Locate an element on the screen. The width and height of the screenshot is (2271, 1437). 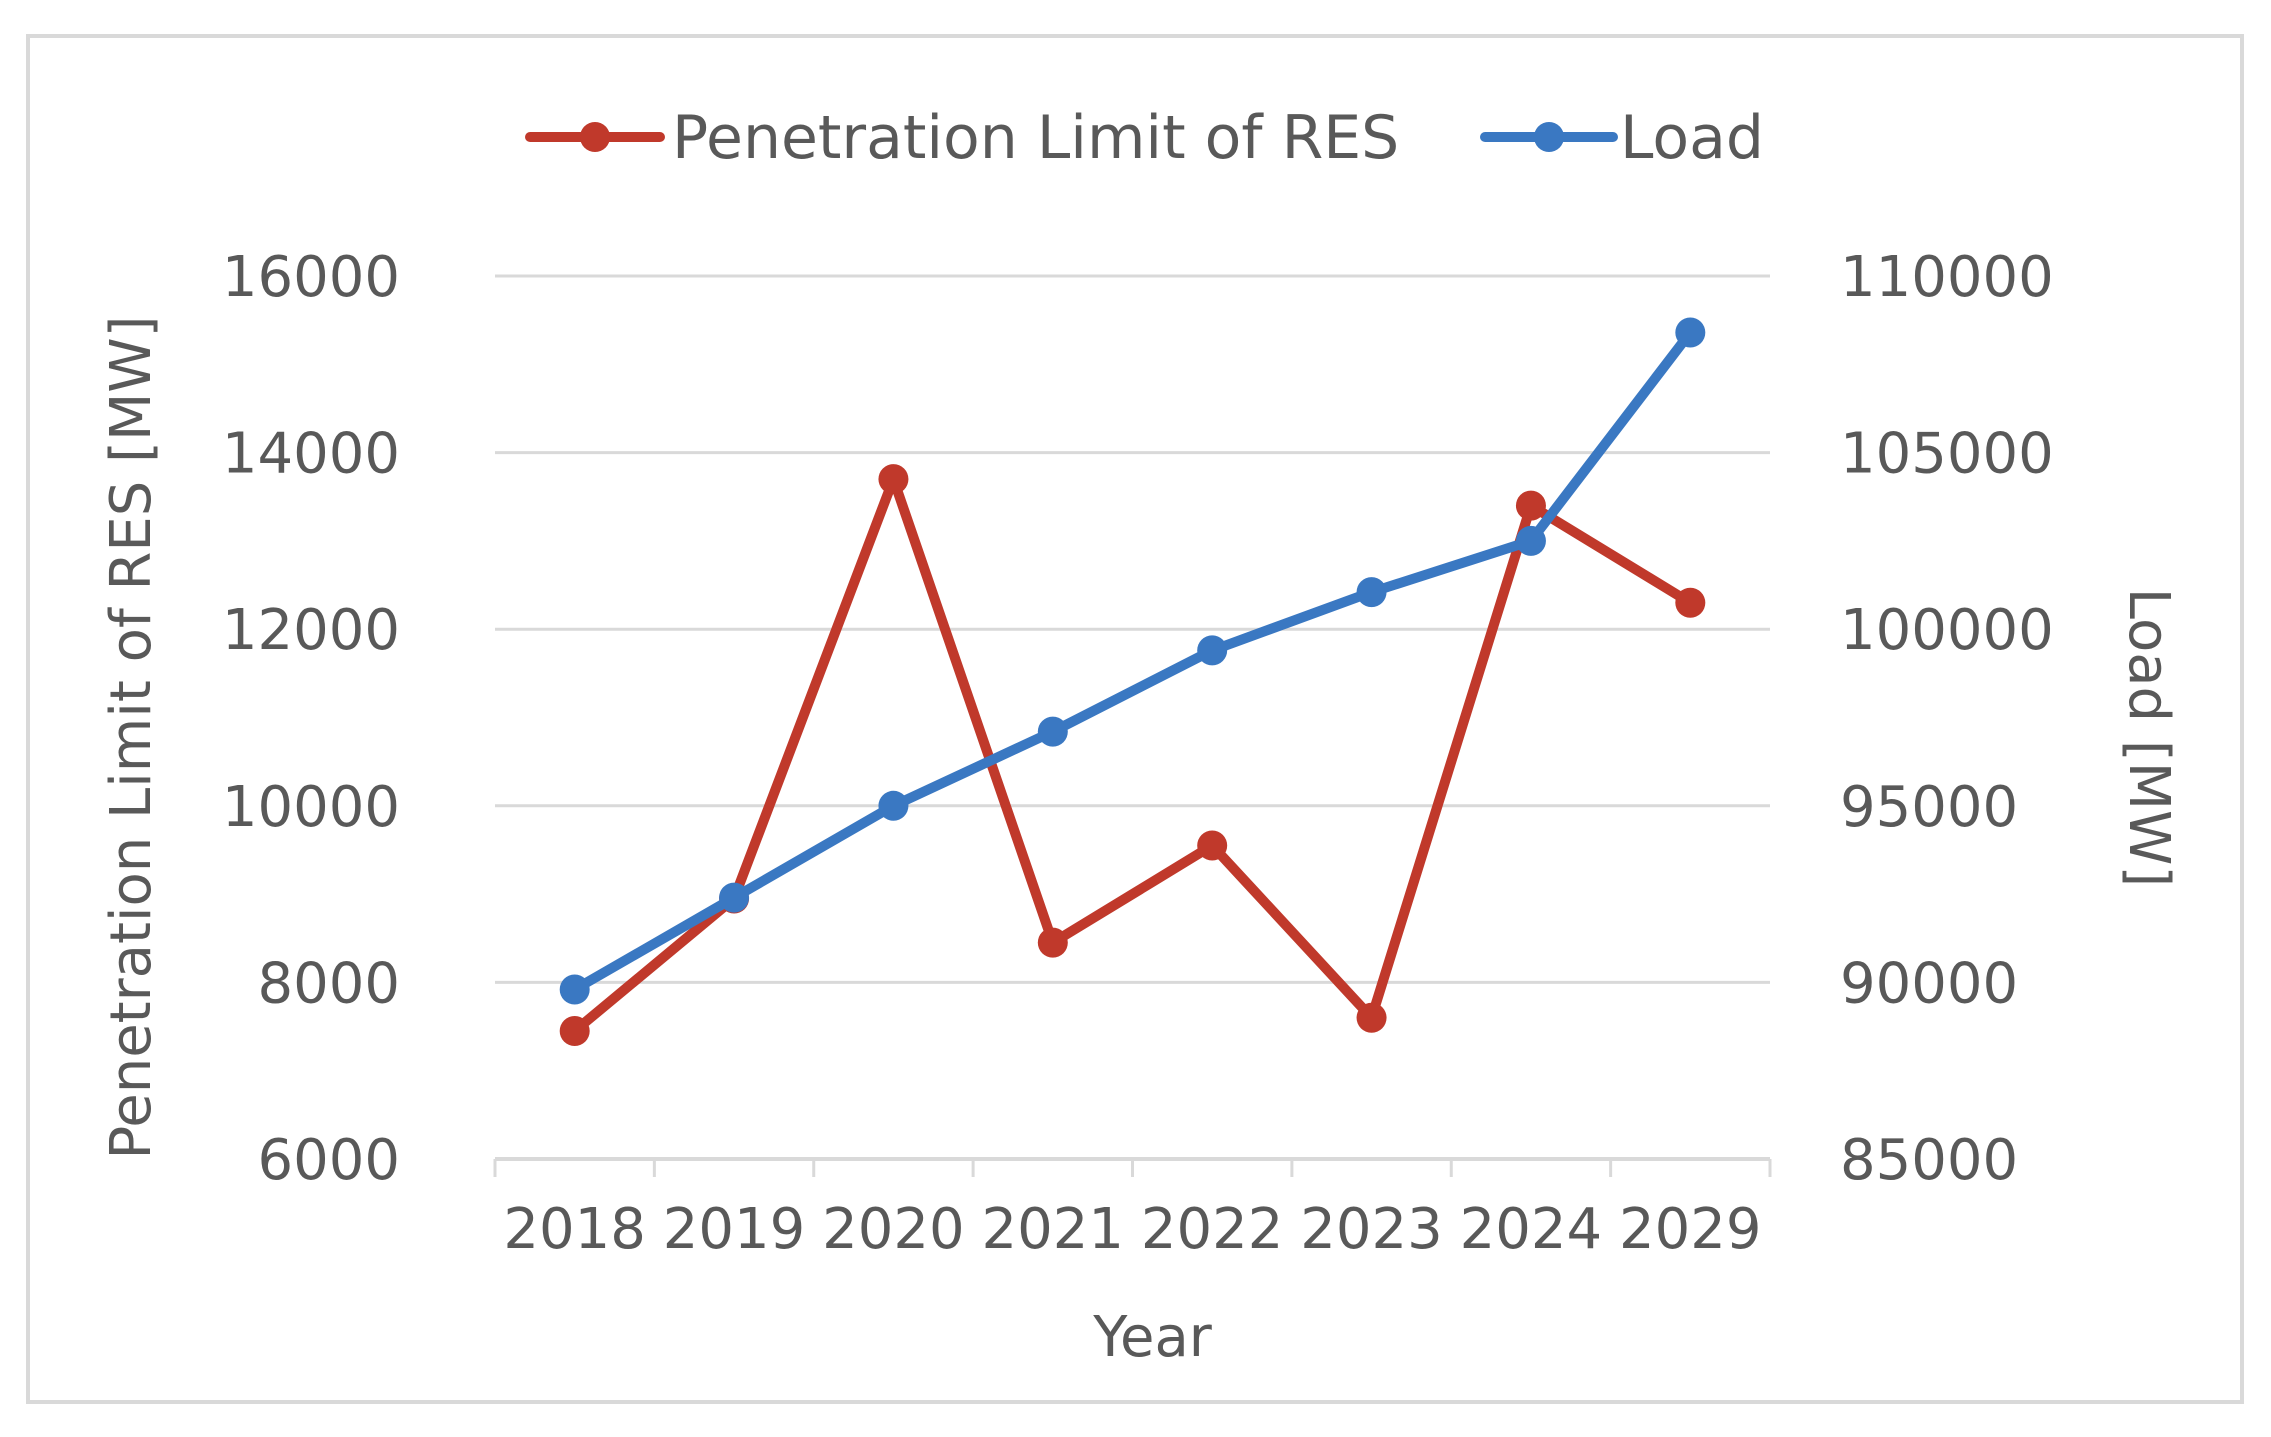
y2-tick-label: 90000 is located at coordinates (1929, 983).